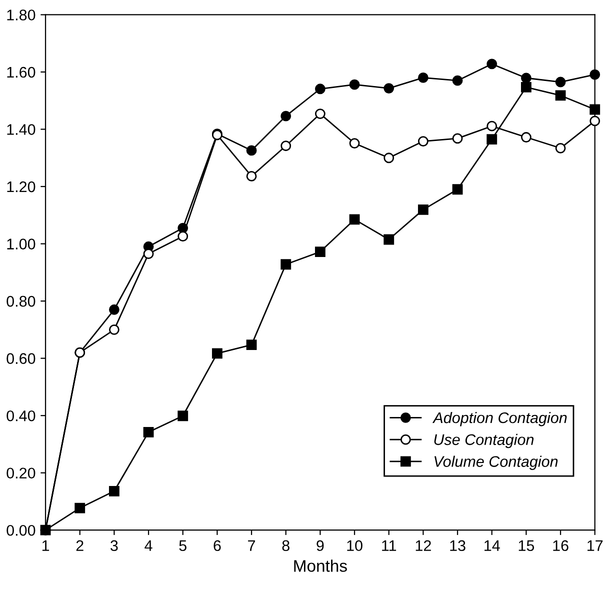 This screenshot has width=607, height=589. Describe the element at coordinates (21, 186) in the screenshot. I see `y-tick-label: 1.20` at that location.